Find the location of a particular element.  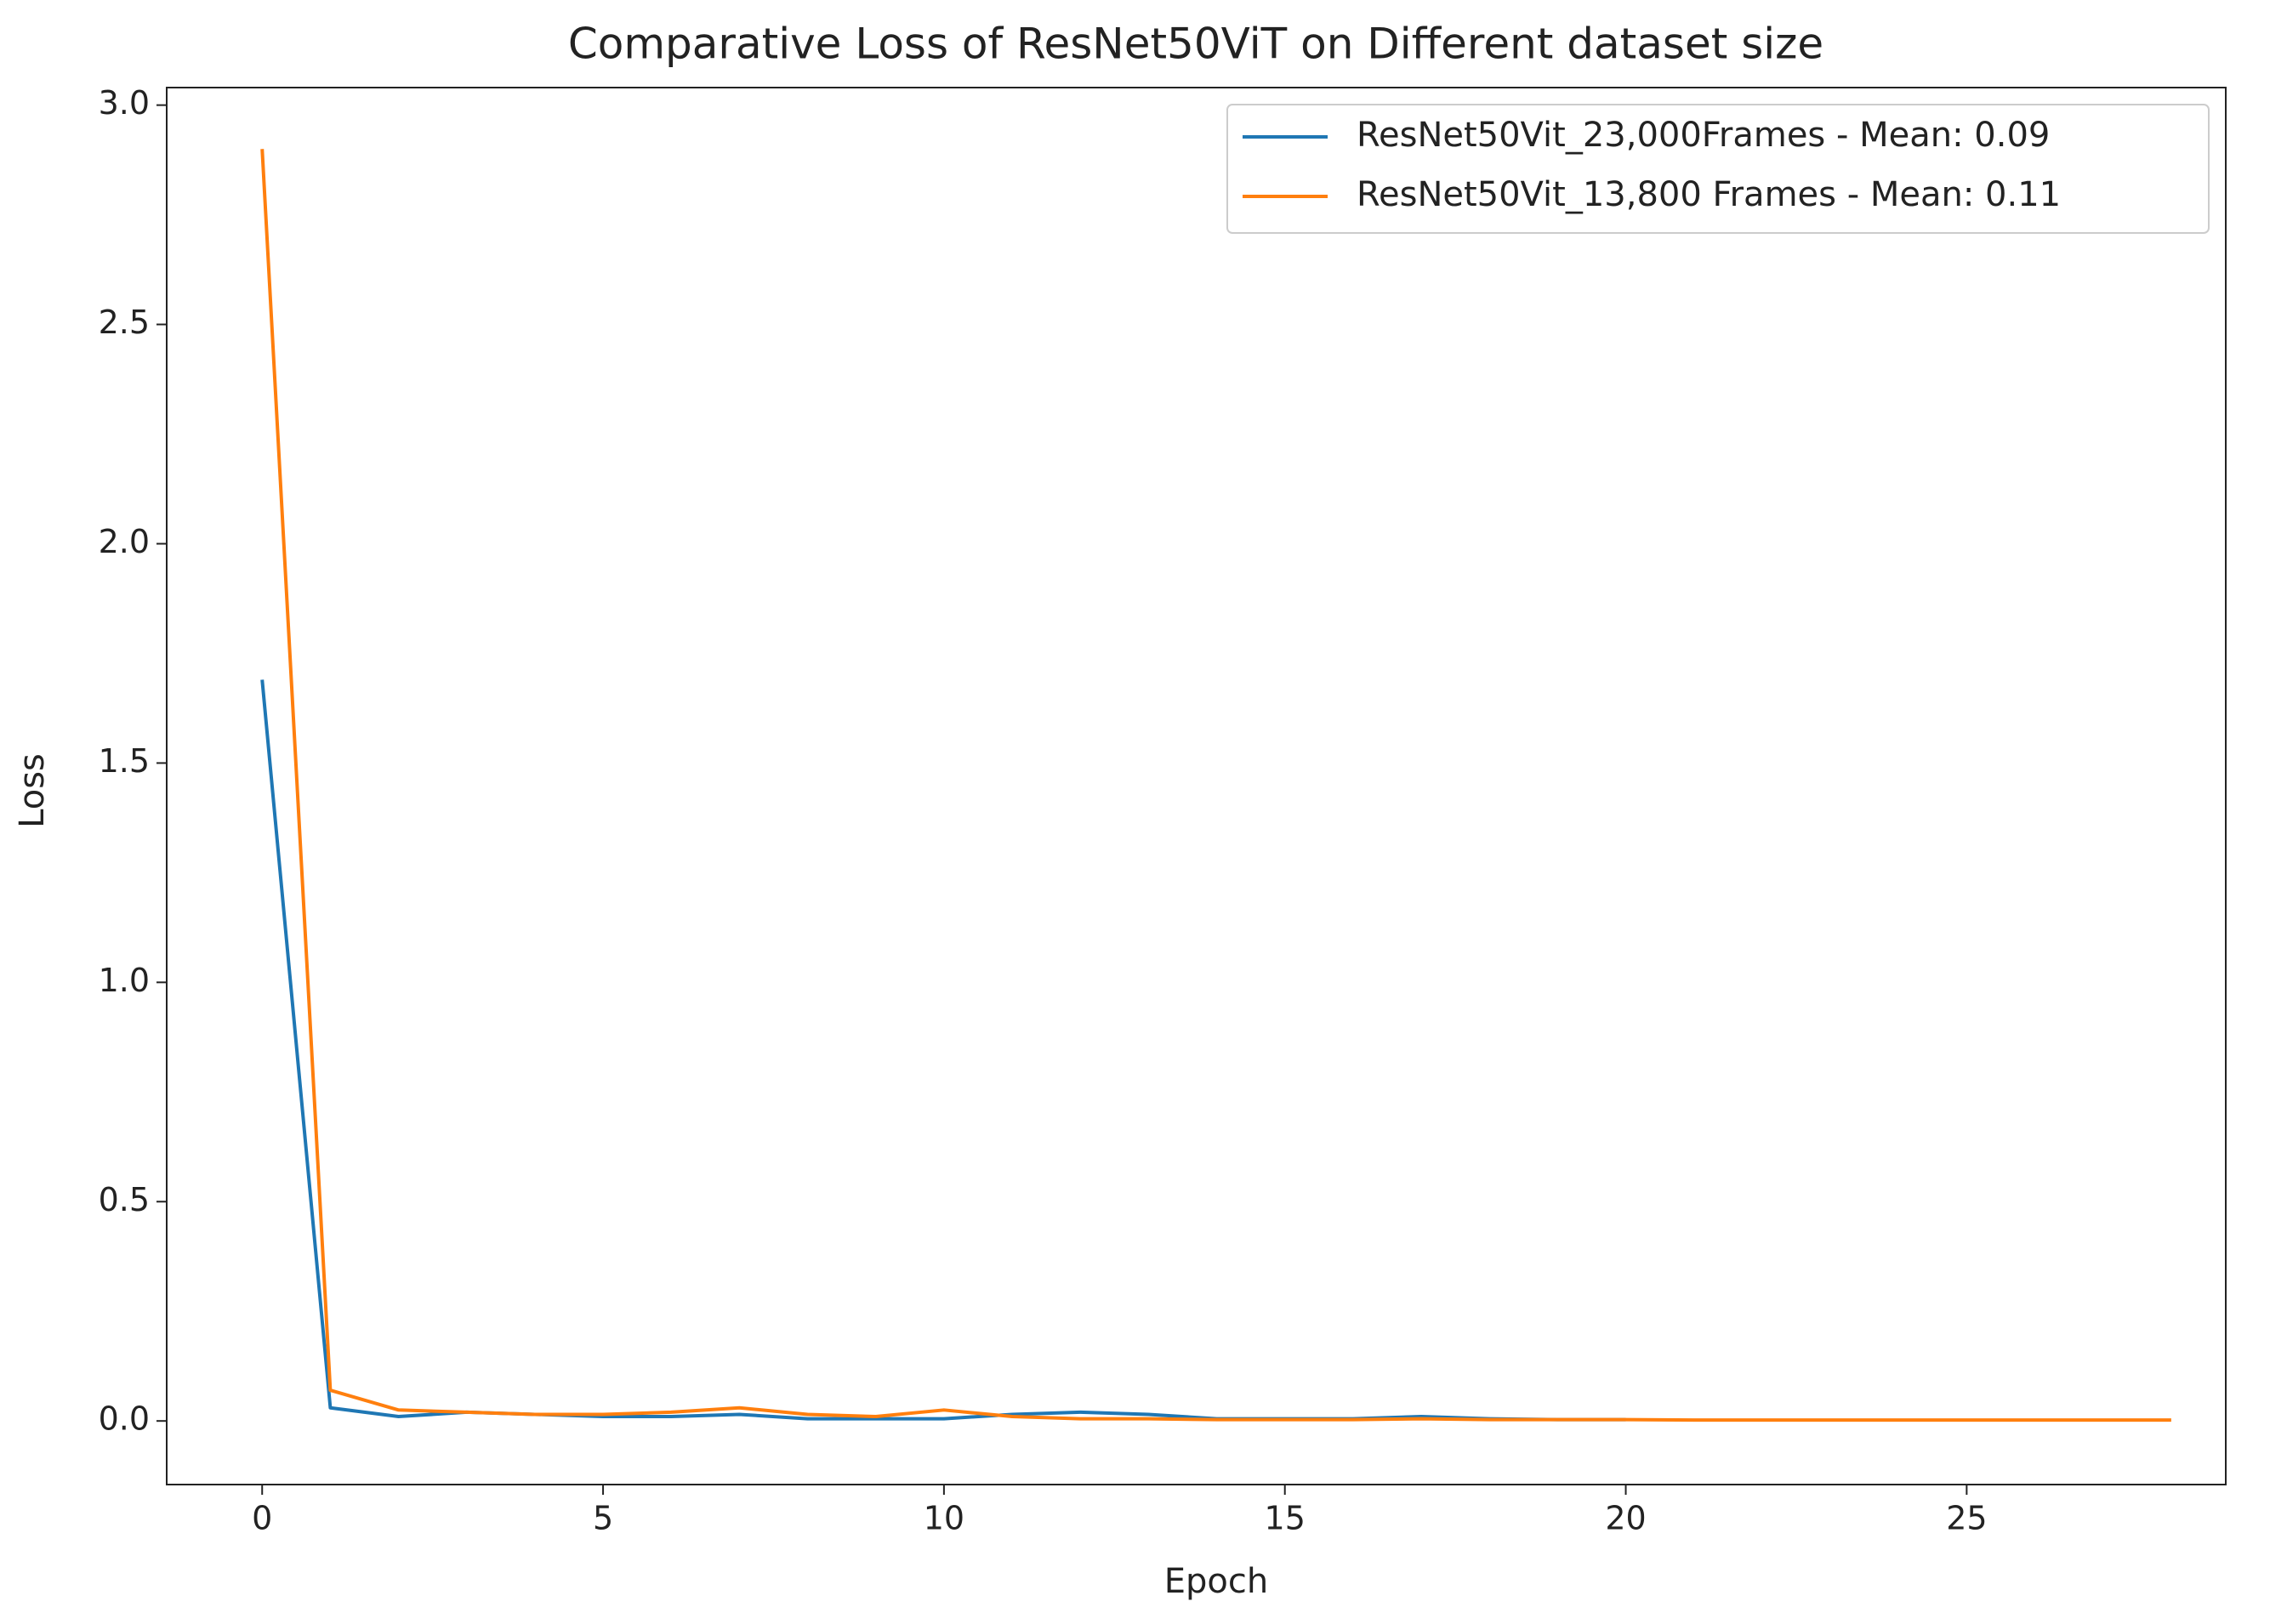

x-tick-label: 20 is located at coordinates (1625, 1519).